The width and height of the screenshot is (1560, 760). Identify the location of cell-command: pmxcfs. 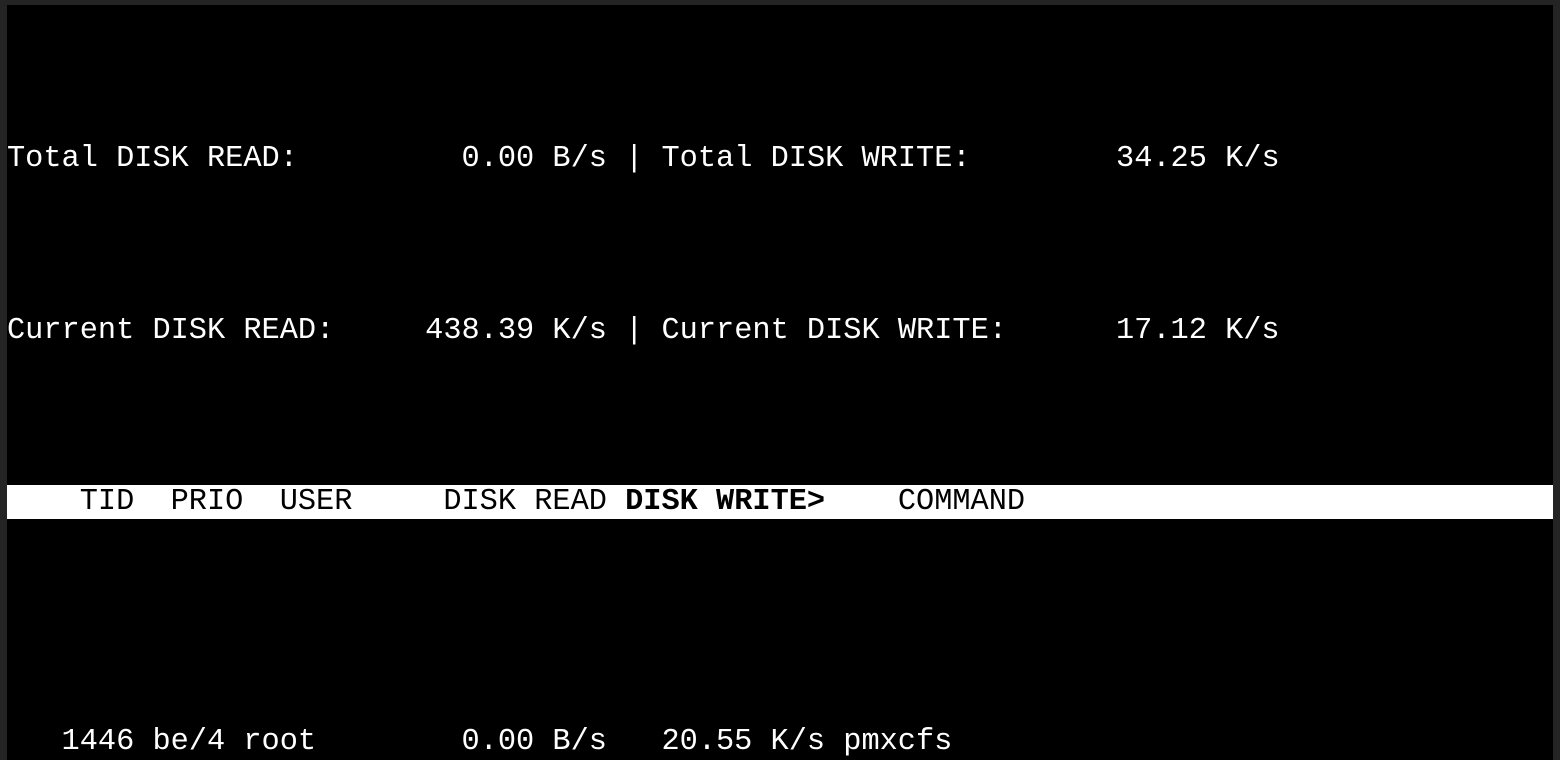
(898, 742).